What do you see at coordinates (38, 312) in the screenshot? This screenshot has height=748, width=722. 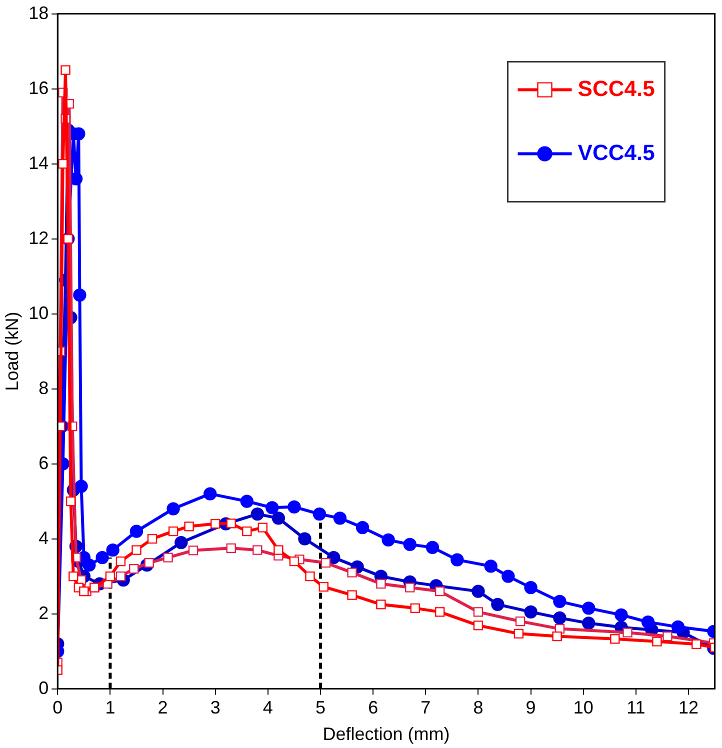 I see `y-tick-label: 10` at bounding box center [38, 312].